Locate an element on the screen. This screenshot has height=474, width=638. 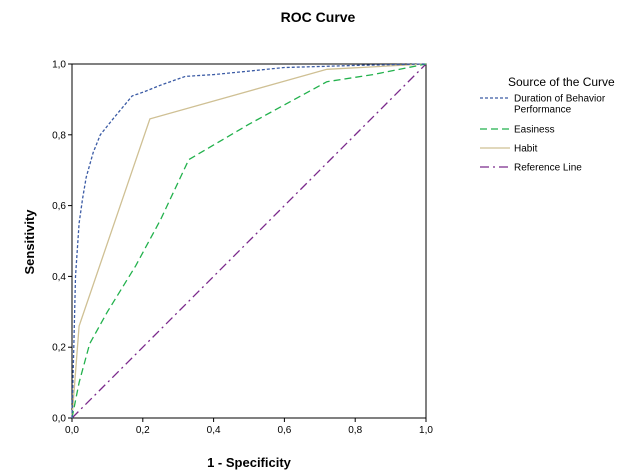
legend-label-duration-of-behavior-performance: Performance is located at coordinates (543, 110).